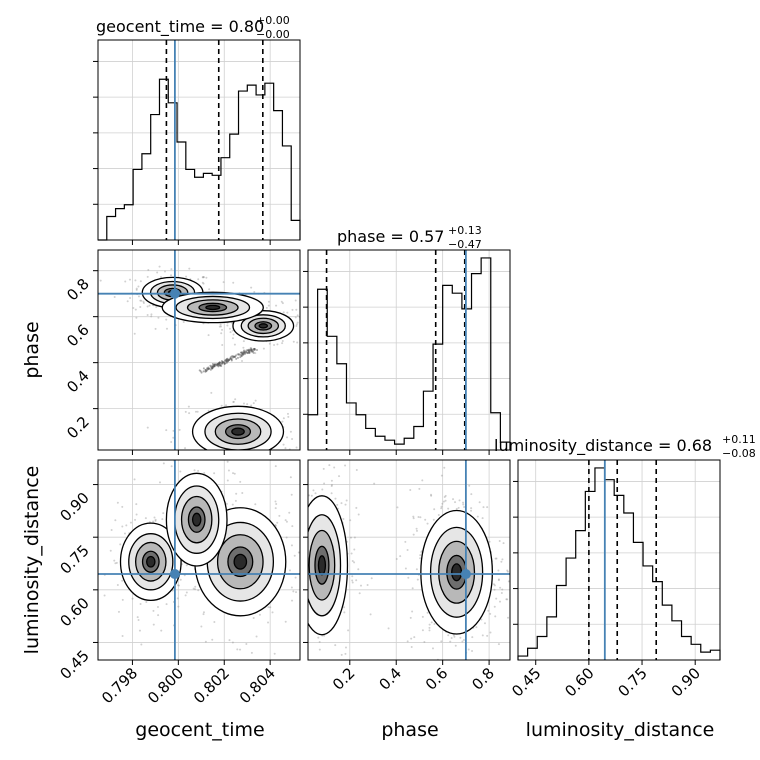  What do you see at coordinates (78, 382) in the screenshot?
I see `tick-label-y-phase: 0.4` at bounding box center [78, 382].